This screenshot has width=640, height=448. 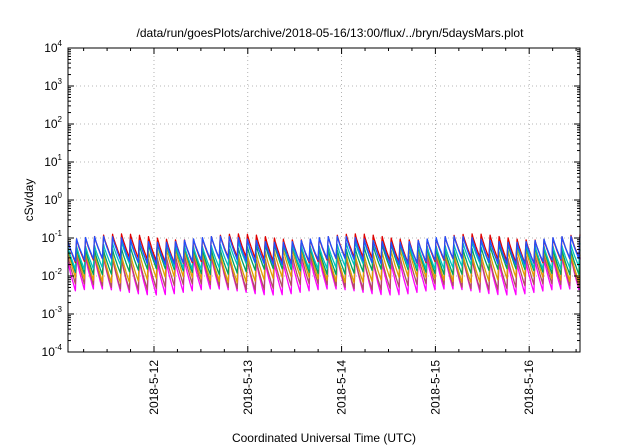 What do you see at coordinates (53, 199) in the screenshot?
I see `y-tick-label: 10⁰` at bounding box center [53, 199].